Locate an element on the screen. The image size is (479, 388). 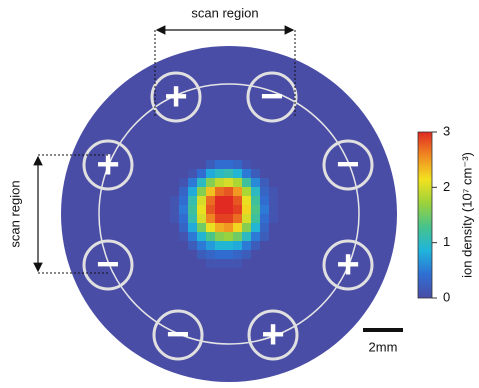
colorbar-tick-label: 3 is located at coordinates (446, 130).